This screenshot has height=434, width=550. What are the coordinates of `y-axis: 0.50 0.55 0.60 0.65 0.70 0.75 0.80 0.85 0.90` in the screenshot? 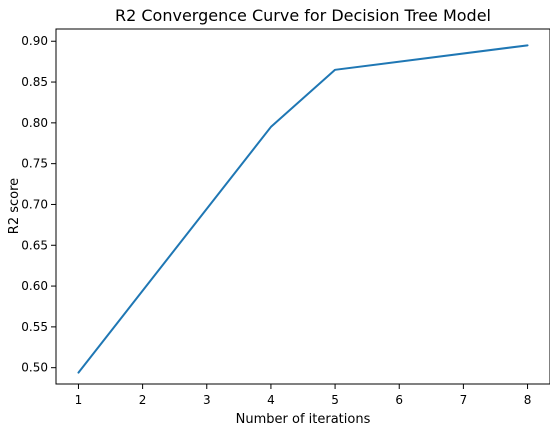 It's located at (38, 204).